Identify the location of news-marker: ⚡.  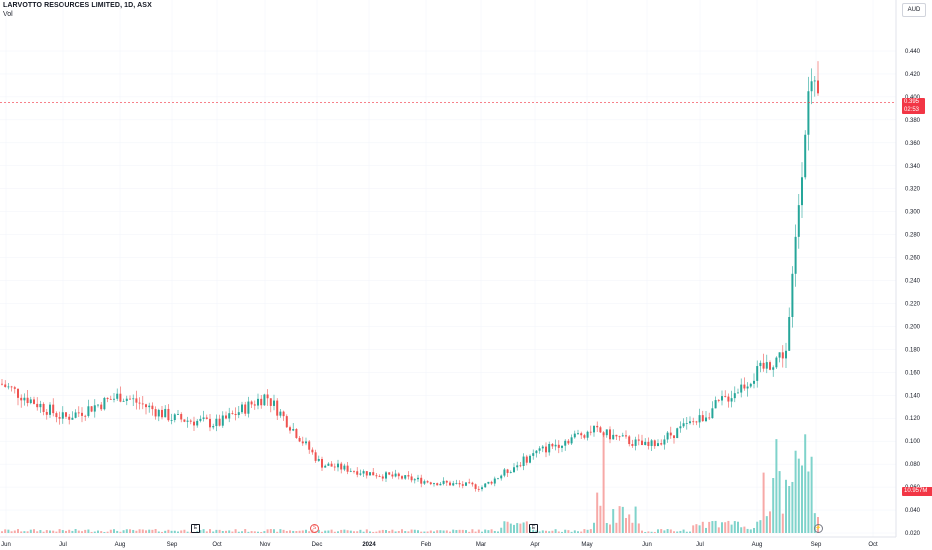
(818, 528).